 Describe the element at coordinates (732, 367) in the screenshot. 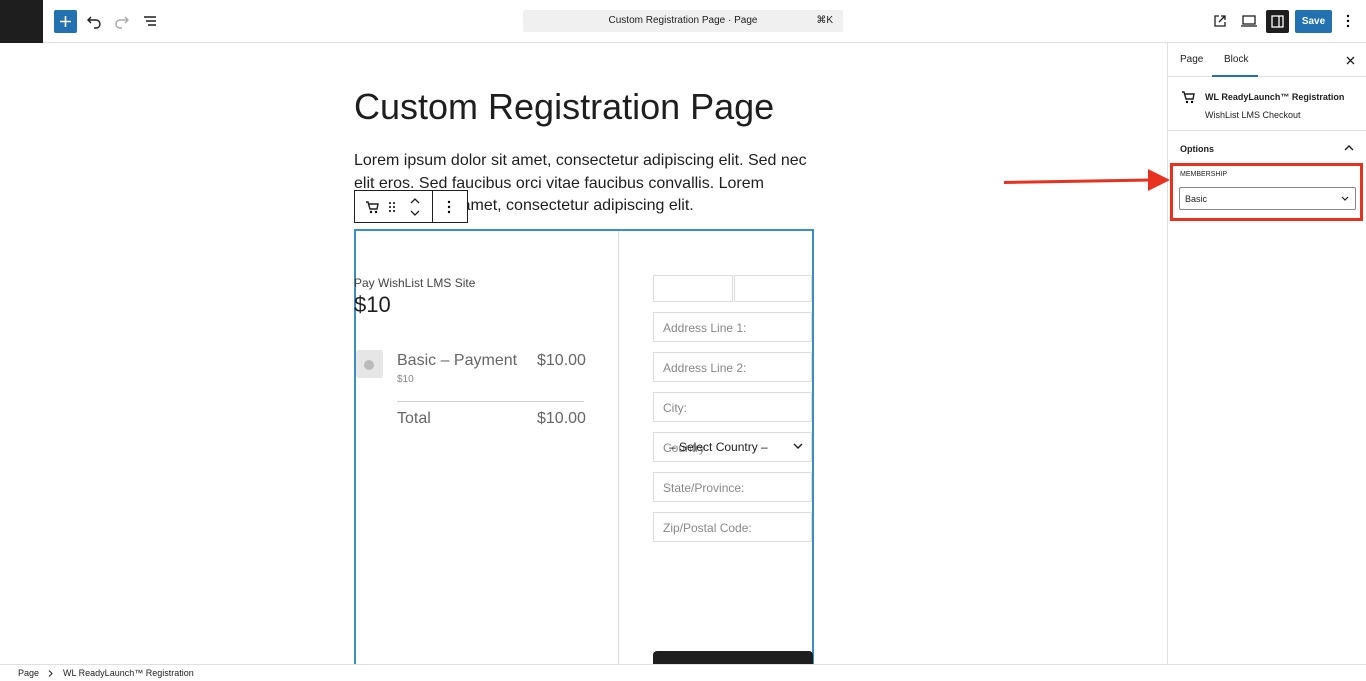

I see `form-field: Address Line 2:` at that location.